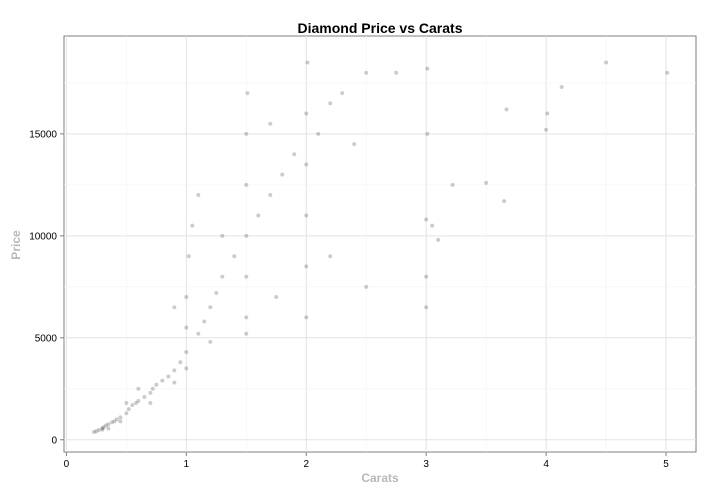  I want to click on y-tick-label: 15000, so click(43, 134).